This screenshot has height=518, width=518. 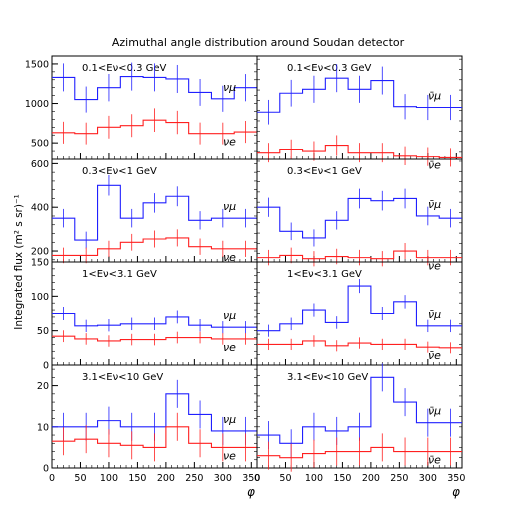 What do you see at coordinates (40, 263) in the screenshot?
I see `y-tick-label: 150` at bounding box center [40, 263].